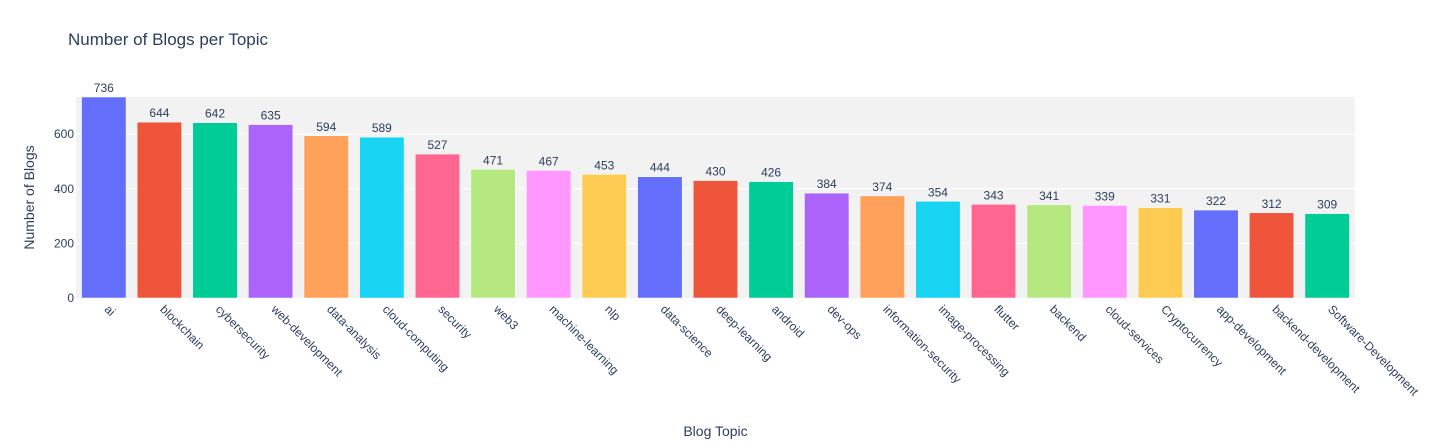 The image size is (1433, 443). What do you see at coordinates (326, 127) in the screenshot?
I see `data-label: 594` at bounding box center [326, 127].